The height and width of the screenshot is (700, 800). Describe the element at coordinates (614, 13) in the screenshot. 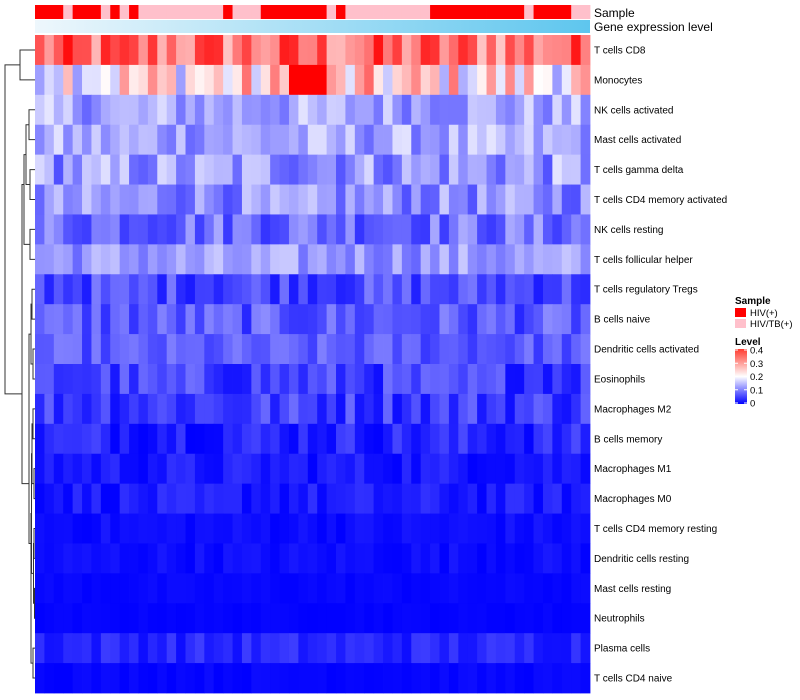

I see `sample-track-label: Sample` at that location.